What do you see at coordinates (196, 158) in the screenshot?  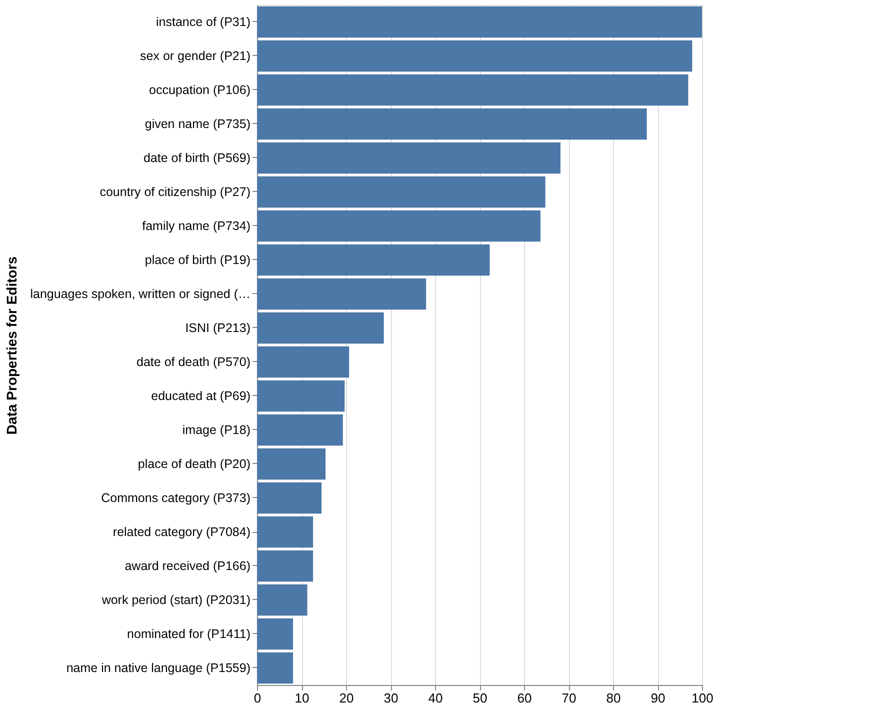 I see `y-tick-label: date of birth (P569)` at bounding box center [196, 158].